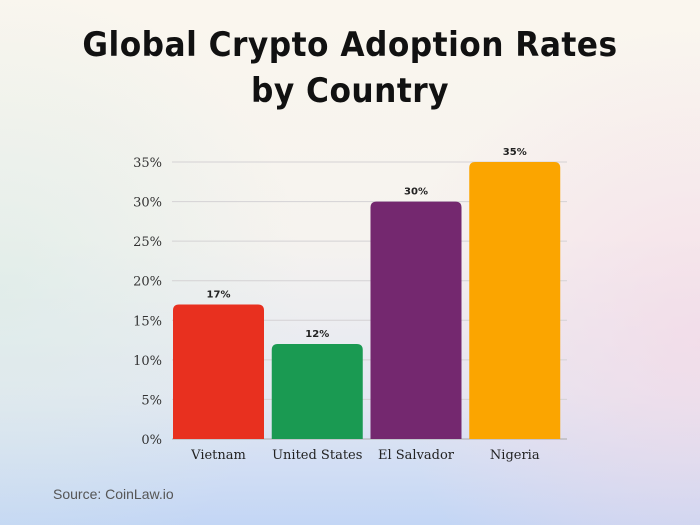 The height and width of the screenshot is (525, 700). What do you see at coordinates (350, 68) in the screenshot?
I see `chart-title: Global Crypto Adoption Rates by Country` at bounding box center [350, 68].